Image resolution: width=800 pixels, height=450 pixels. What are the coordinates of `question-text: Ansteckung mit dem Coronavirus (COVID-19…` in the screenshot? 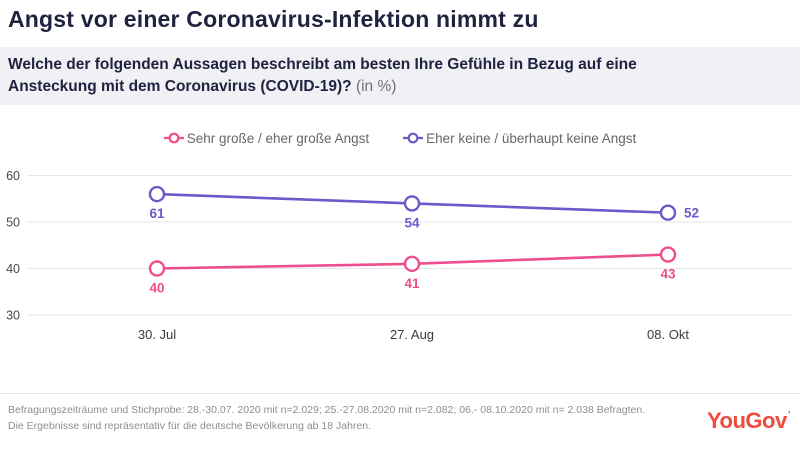 It's located at (180, 86).